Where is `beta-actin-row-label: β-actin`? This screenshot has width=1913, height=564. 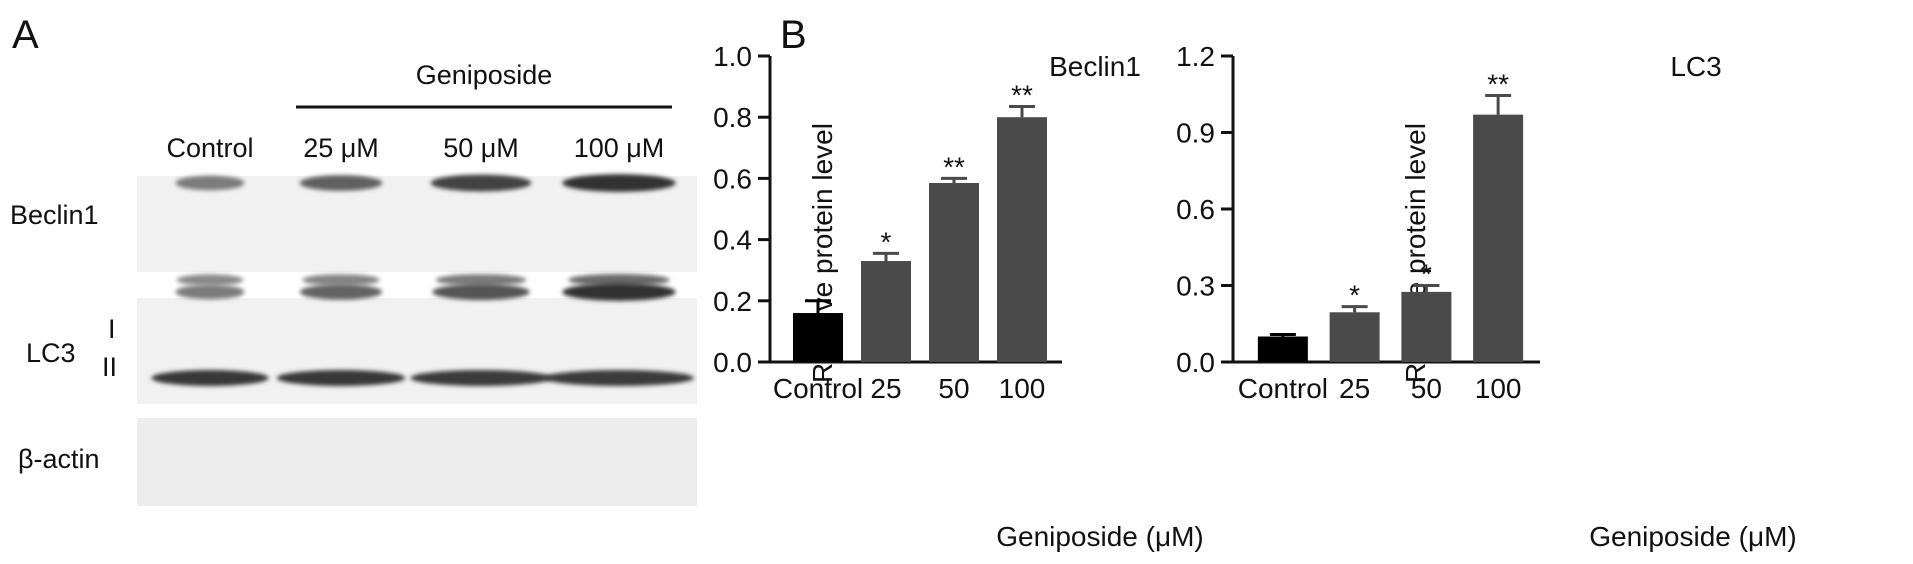
beta-actin-row-label: β-actin is located at coordinates (59, 459).